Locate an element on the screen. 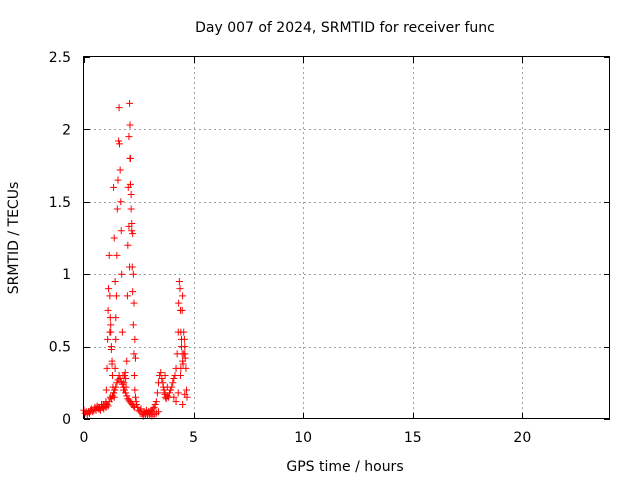  x-tick-label: 15 is located at coordinates (413, 438).